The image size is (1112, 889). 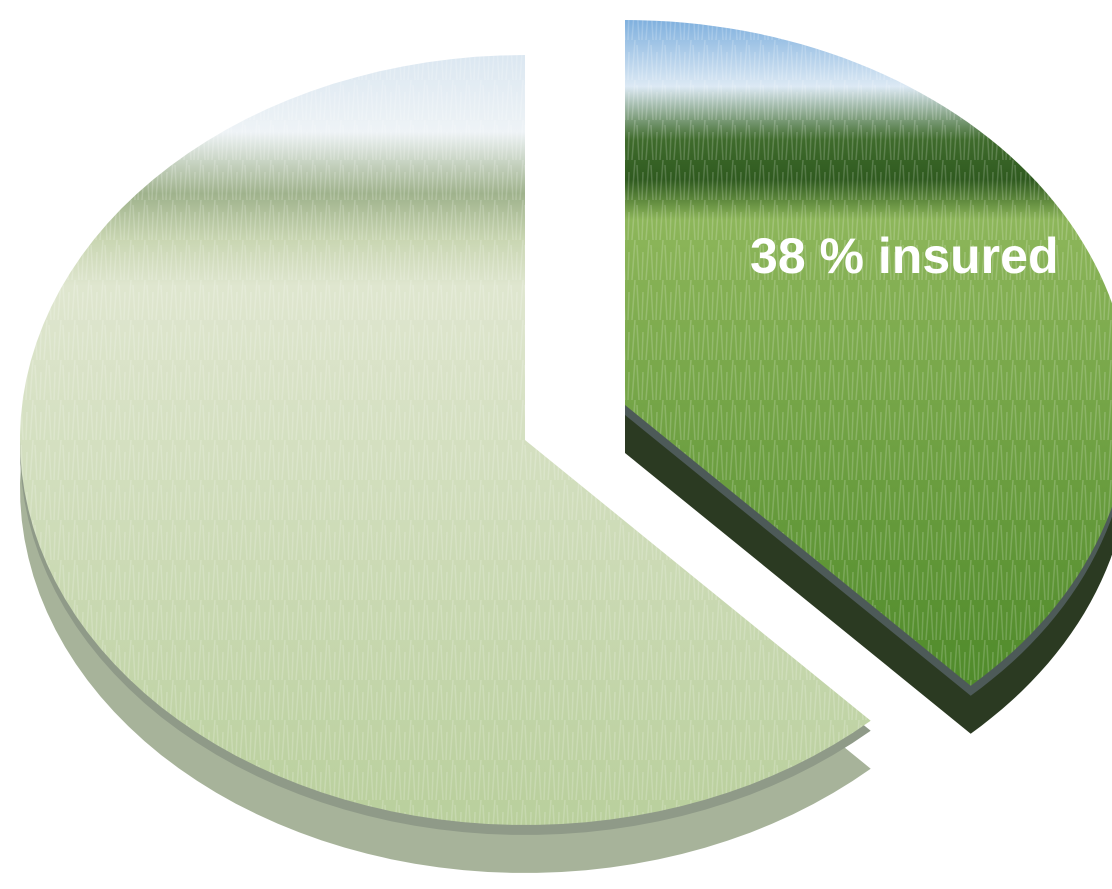 What do you see at coordinates (904, 256) in the screenshot?
I see `data-label: 38 % insured` at bounding box center [904, 256].